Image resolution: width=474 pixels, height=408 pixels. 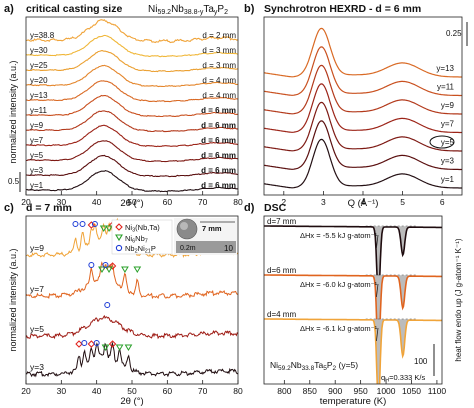 What do you see at coordinates (26, 202) in the screenshot?
I see `panel-a-tick-label: 20` at bounding box center [26, 202].